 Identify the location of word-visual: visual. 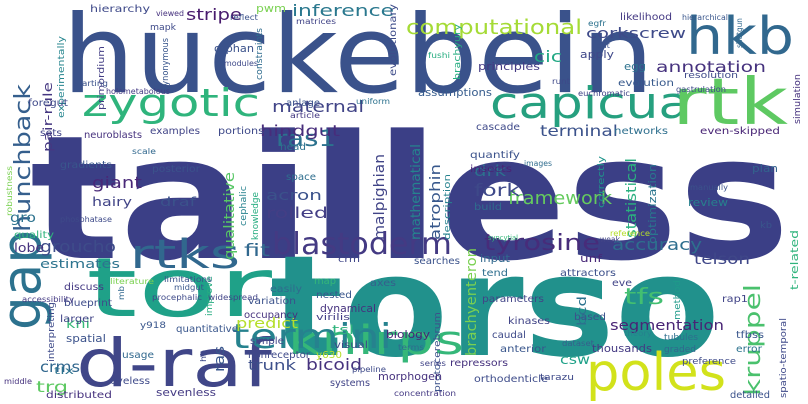
(351, 345).